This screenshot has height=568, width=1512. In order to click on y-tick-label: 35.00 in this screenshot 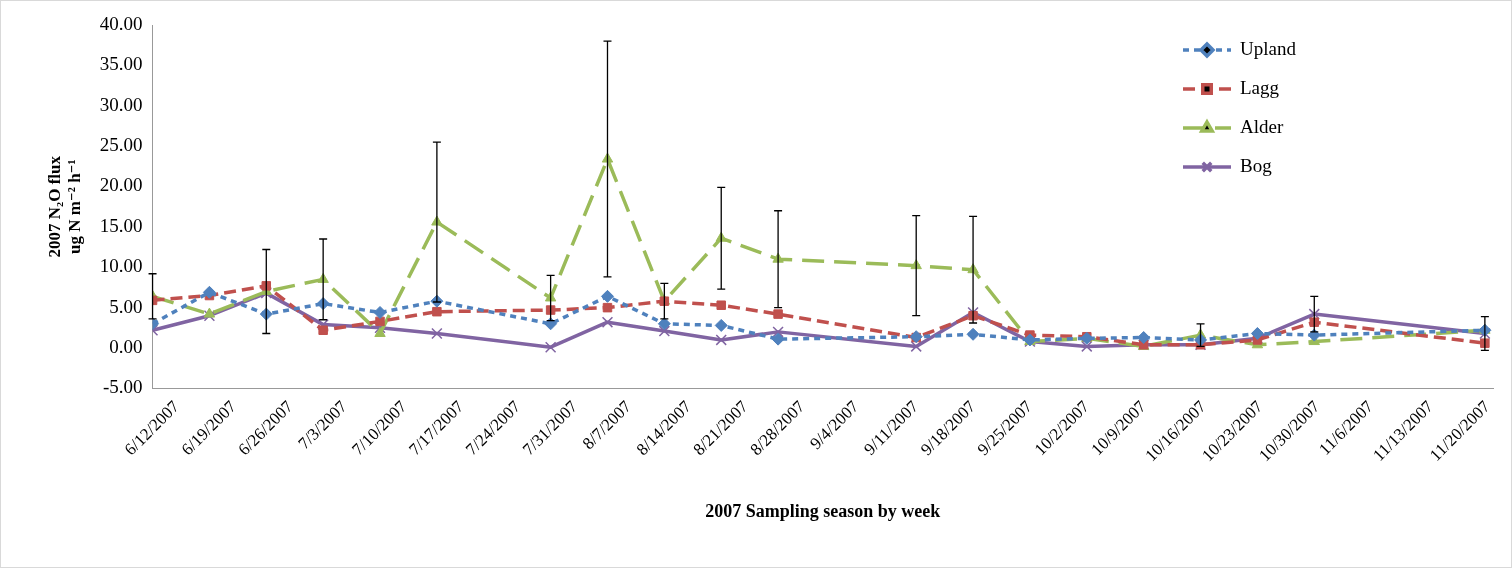, I will do `click(121, 64)`.